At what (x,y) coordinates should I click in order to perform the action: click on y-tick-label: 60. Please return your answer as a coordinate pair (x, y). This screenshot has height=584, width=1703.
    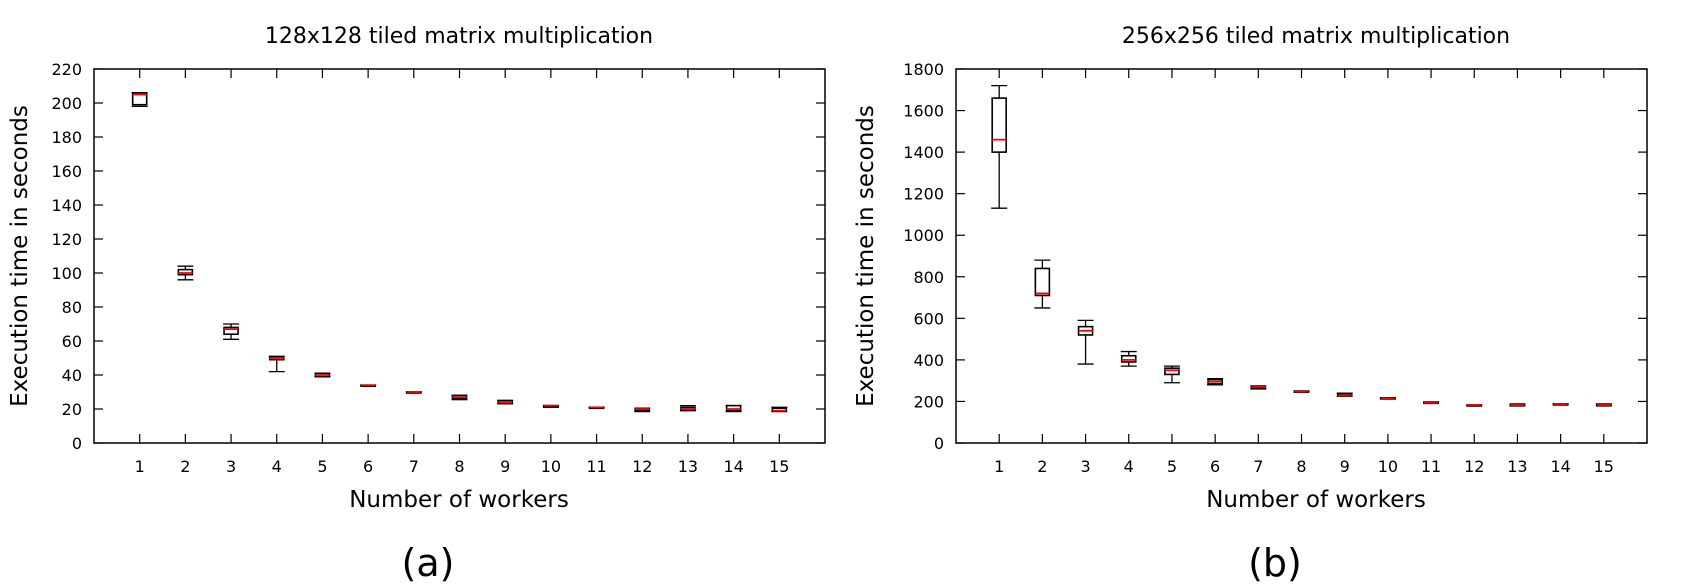
    Looking at the image, I should click on (72, 341).